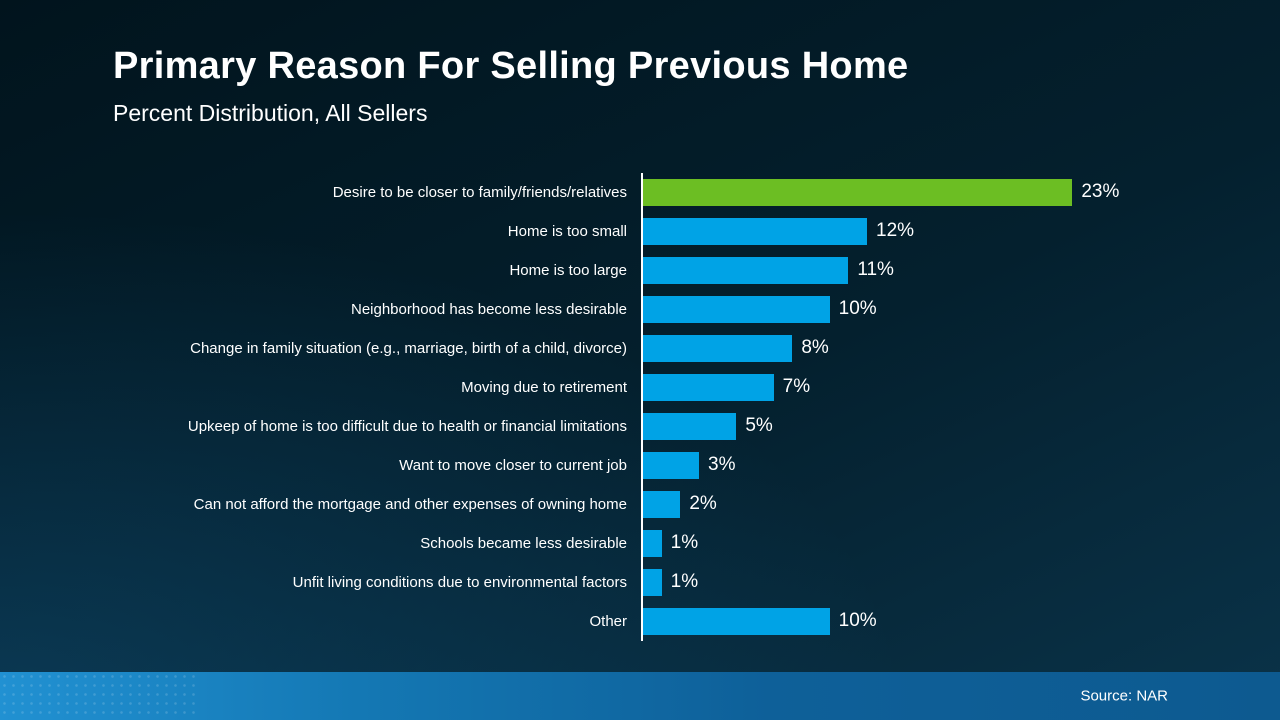 This screenshot has height=720, width=1280. What do you see at coordinates (759, 426) in the screenshot?
I see `value-label: 5%` at bounding box center [759, 426].